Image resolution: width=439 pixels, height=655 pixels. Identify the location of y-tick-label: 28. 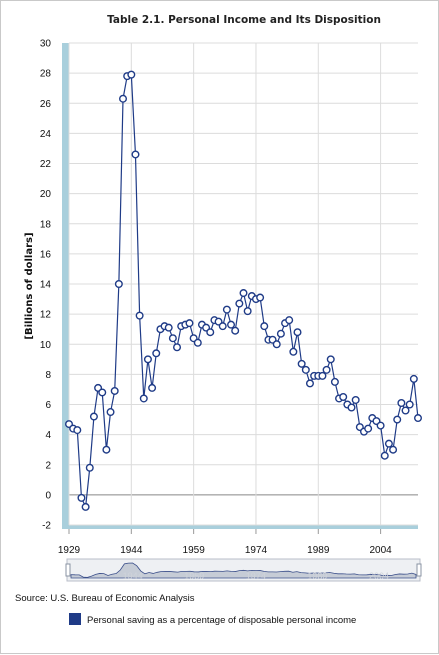
(46, 74).